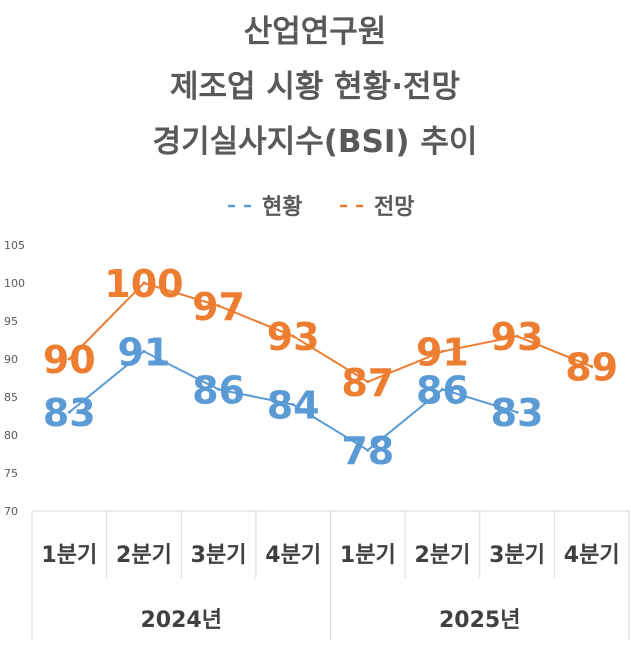 This screenshot has height=666, width=631. Describe the element at coordinates (282, 207) in the screenshot. I see `legend-label-1: 현황` at that location.